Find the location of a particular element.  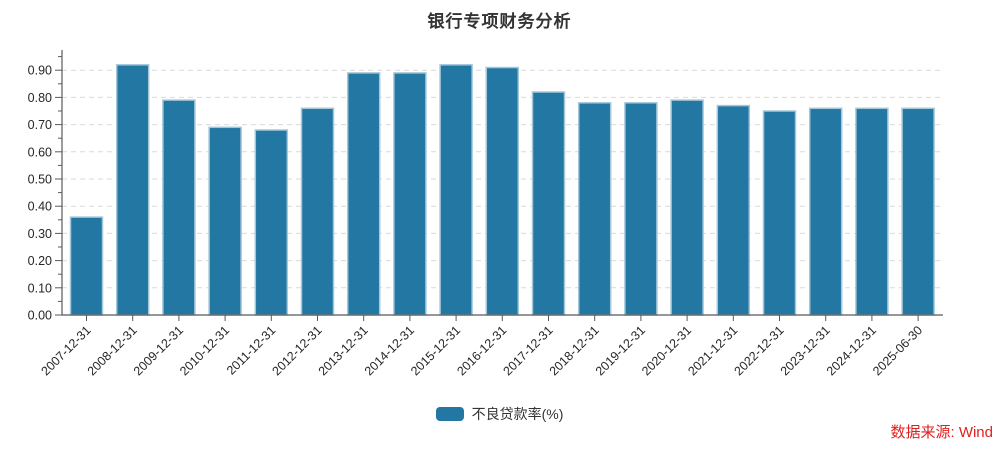

chart-title: 银行专项财务分析 is located at coordinates (499, 21).